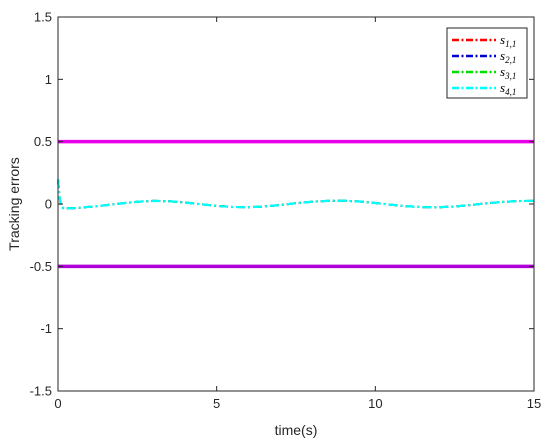 The height and width of the screenshot is (443, 550). What do you see at coordinates (57, 403) in the screenshot?
I see `x-tick-label: 0` at bounding box center [57, 403].